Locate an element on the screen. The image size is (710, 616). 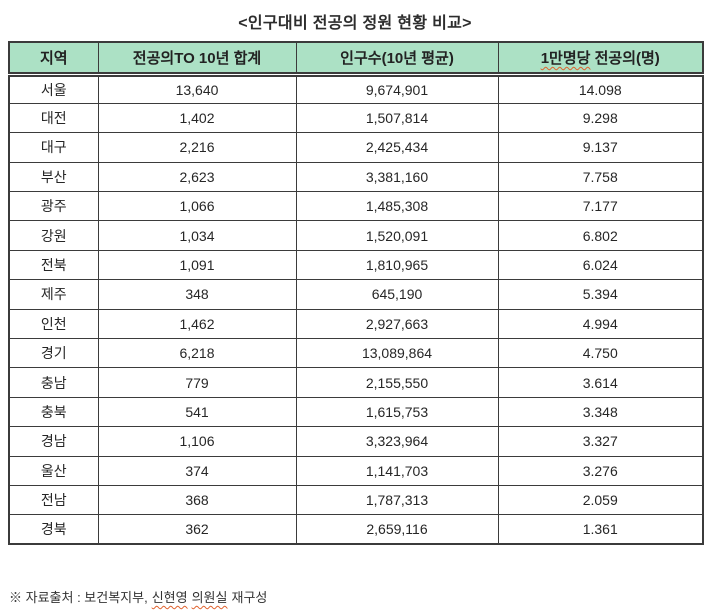
table-row: 경기 6,218 13,089,864 4.750 is located at coordinates (356, 353).